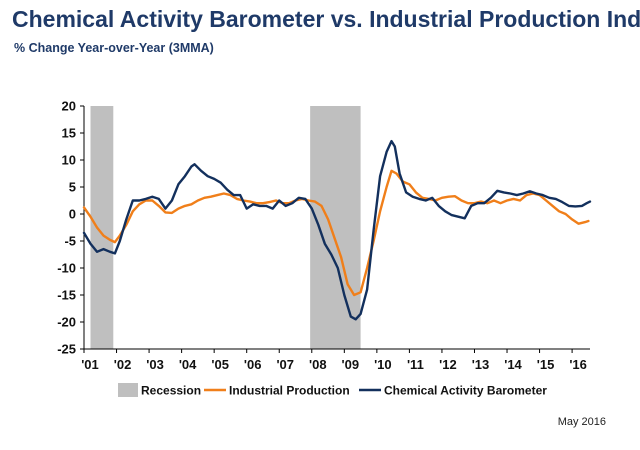 This screenshot has height=450, width=640. What do you see at coordinates (90, 364) in the screenshot?
I see `x-tick-label: '01` at bounding box center [90, 364].